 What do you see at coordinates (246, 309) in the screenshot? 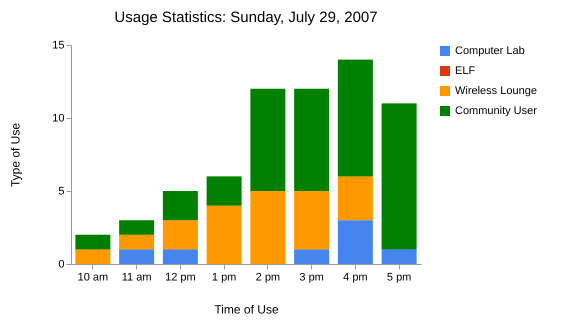
I see `x-axis-title: Time of Use` at bounding box center [246, 309].